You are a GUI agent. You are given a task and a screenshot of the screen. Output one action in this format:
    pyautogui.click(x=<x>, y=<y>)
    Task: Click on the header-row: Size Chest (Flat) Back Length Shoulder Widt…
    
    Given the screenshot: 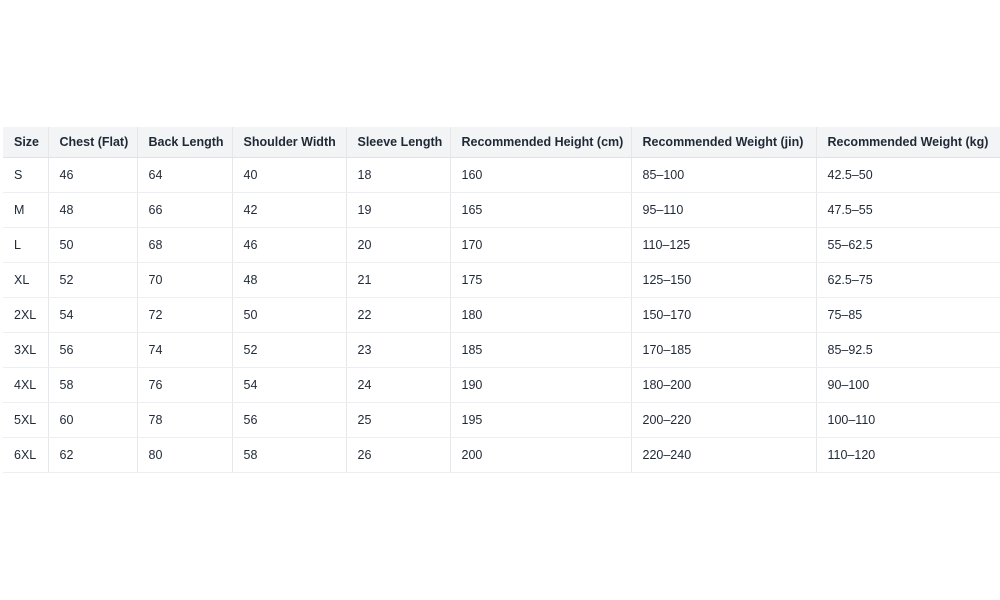 What is the action you would take?
    pyautogui.click(x=501, y=142)
    